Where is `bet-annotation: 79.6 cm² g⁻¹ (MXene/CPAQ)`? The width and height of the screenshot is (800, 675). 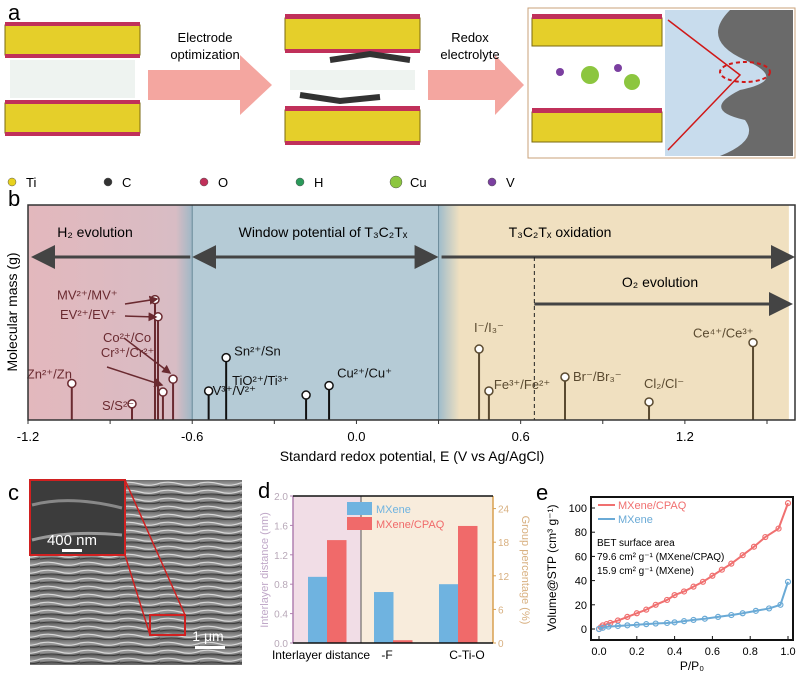
bet-annotation: 79.6 cm² g⁻¹ (MXene/CPAQ) is located at coordinates (660, 557).